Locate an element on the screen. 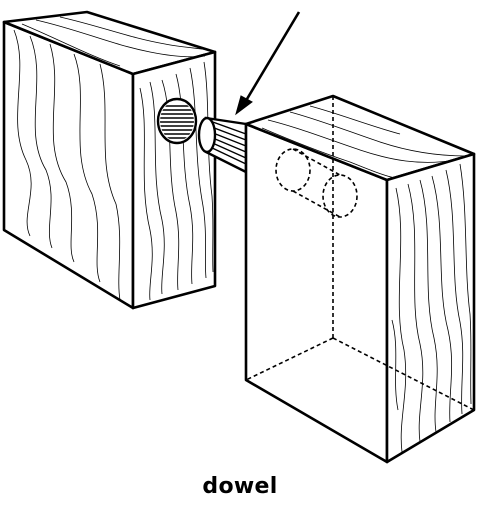 The image size is (480, 507). dowel-end is located at coordinates (207, 135).